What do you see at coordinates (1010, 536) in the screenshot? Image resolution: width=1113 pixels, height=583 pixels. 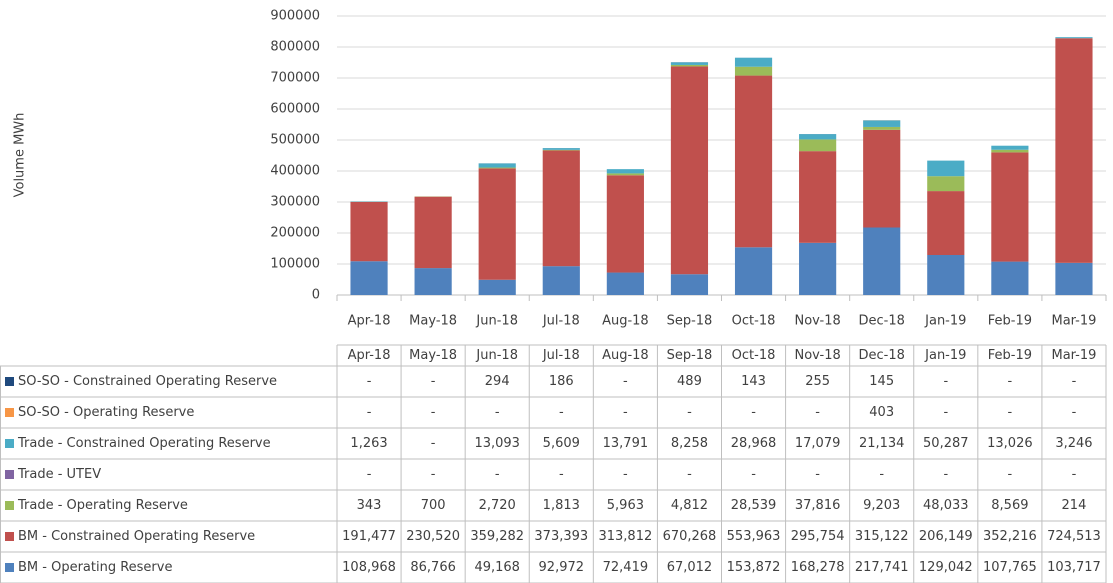 I see `table-cell: 352,216` at bounding box center [1010, 536].